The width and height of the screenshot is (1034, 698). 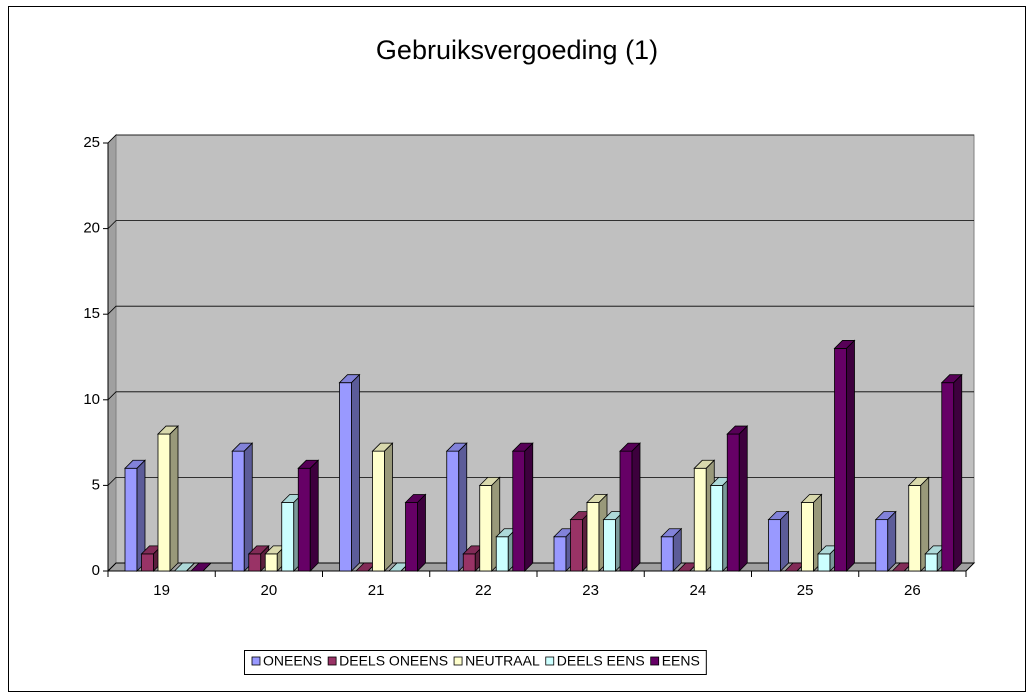 I want to click on chart-title: Gebruiksvergoeding (1), so click(x=517, y=50).